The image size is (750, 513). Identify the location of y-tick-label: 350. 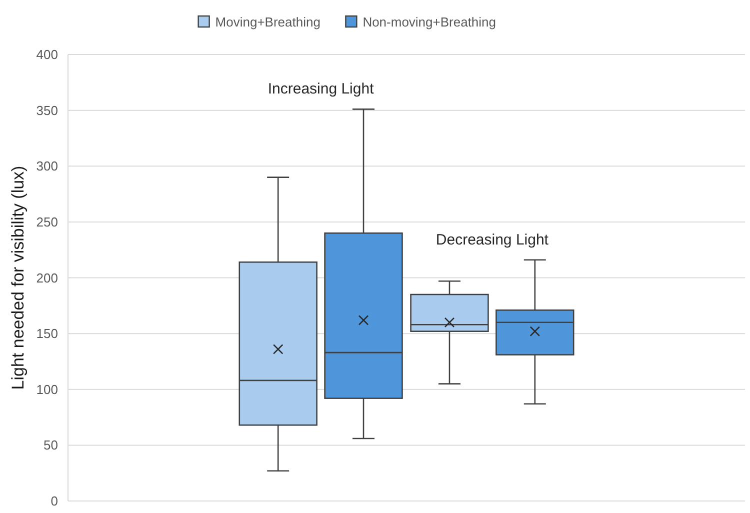
(47, 110).